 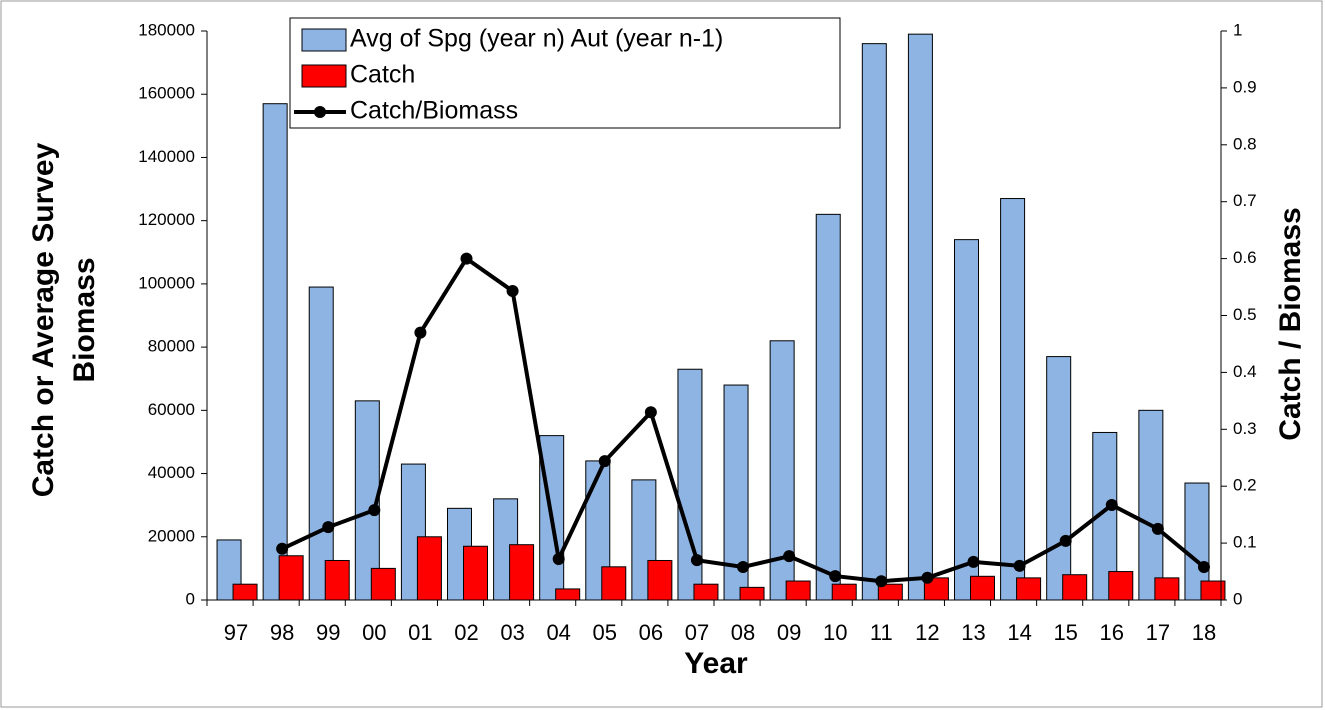 I want to click on x-tick-label: 02, so click(x=466, y=632).